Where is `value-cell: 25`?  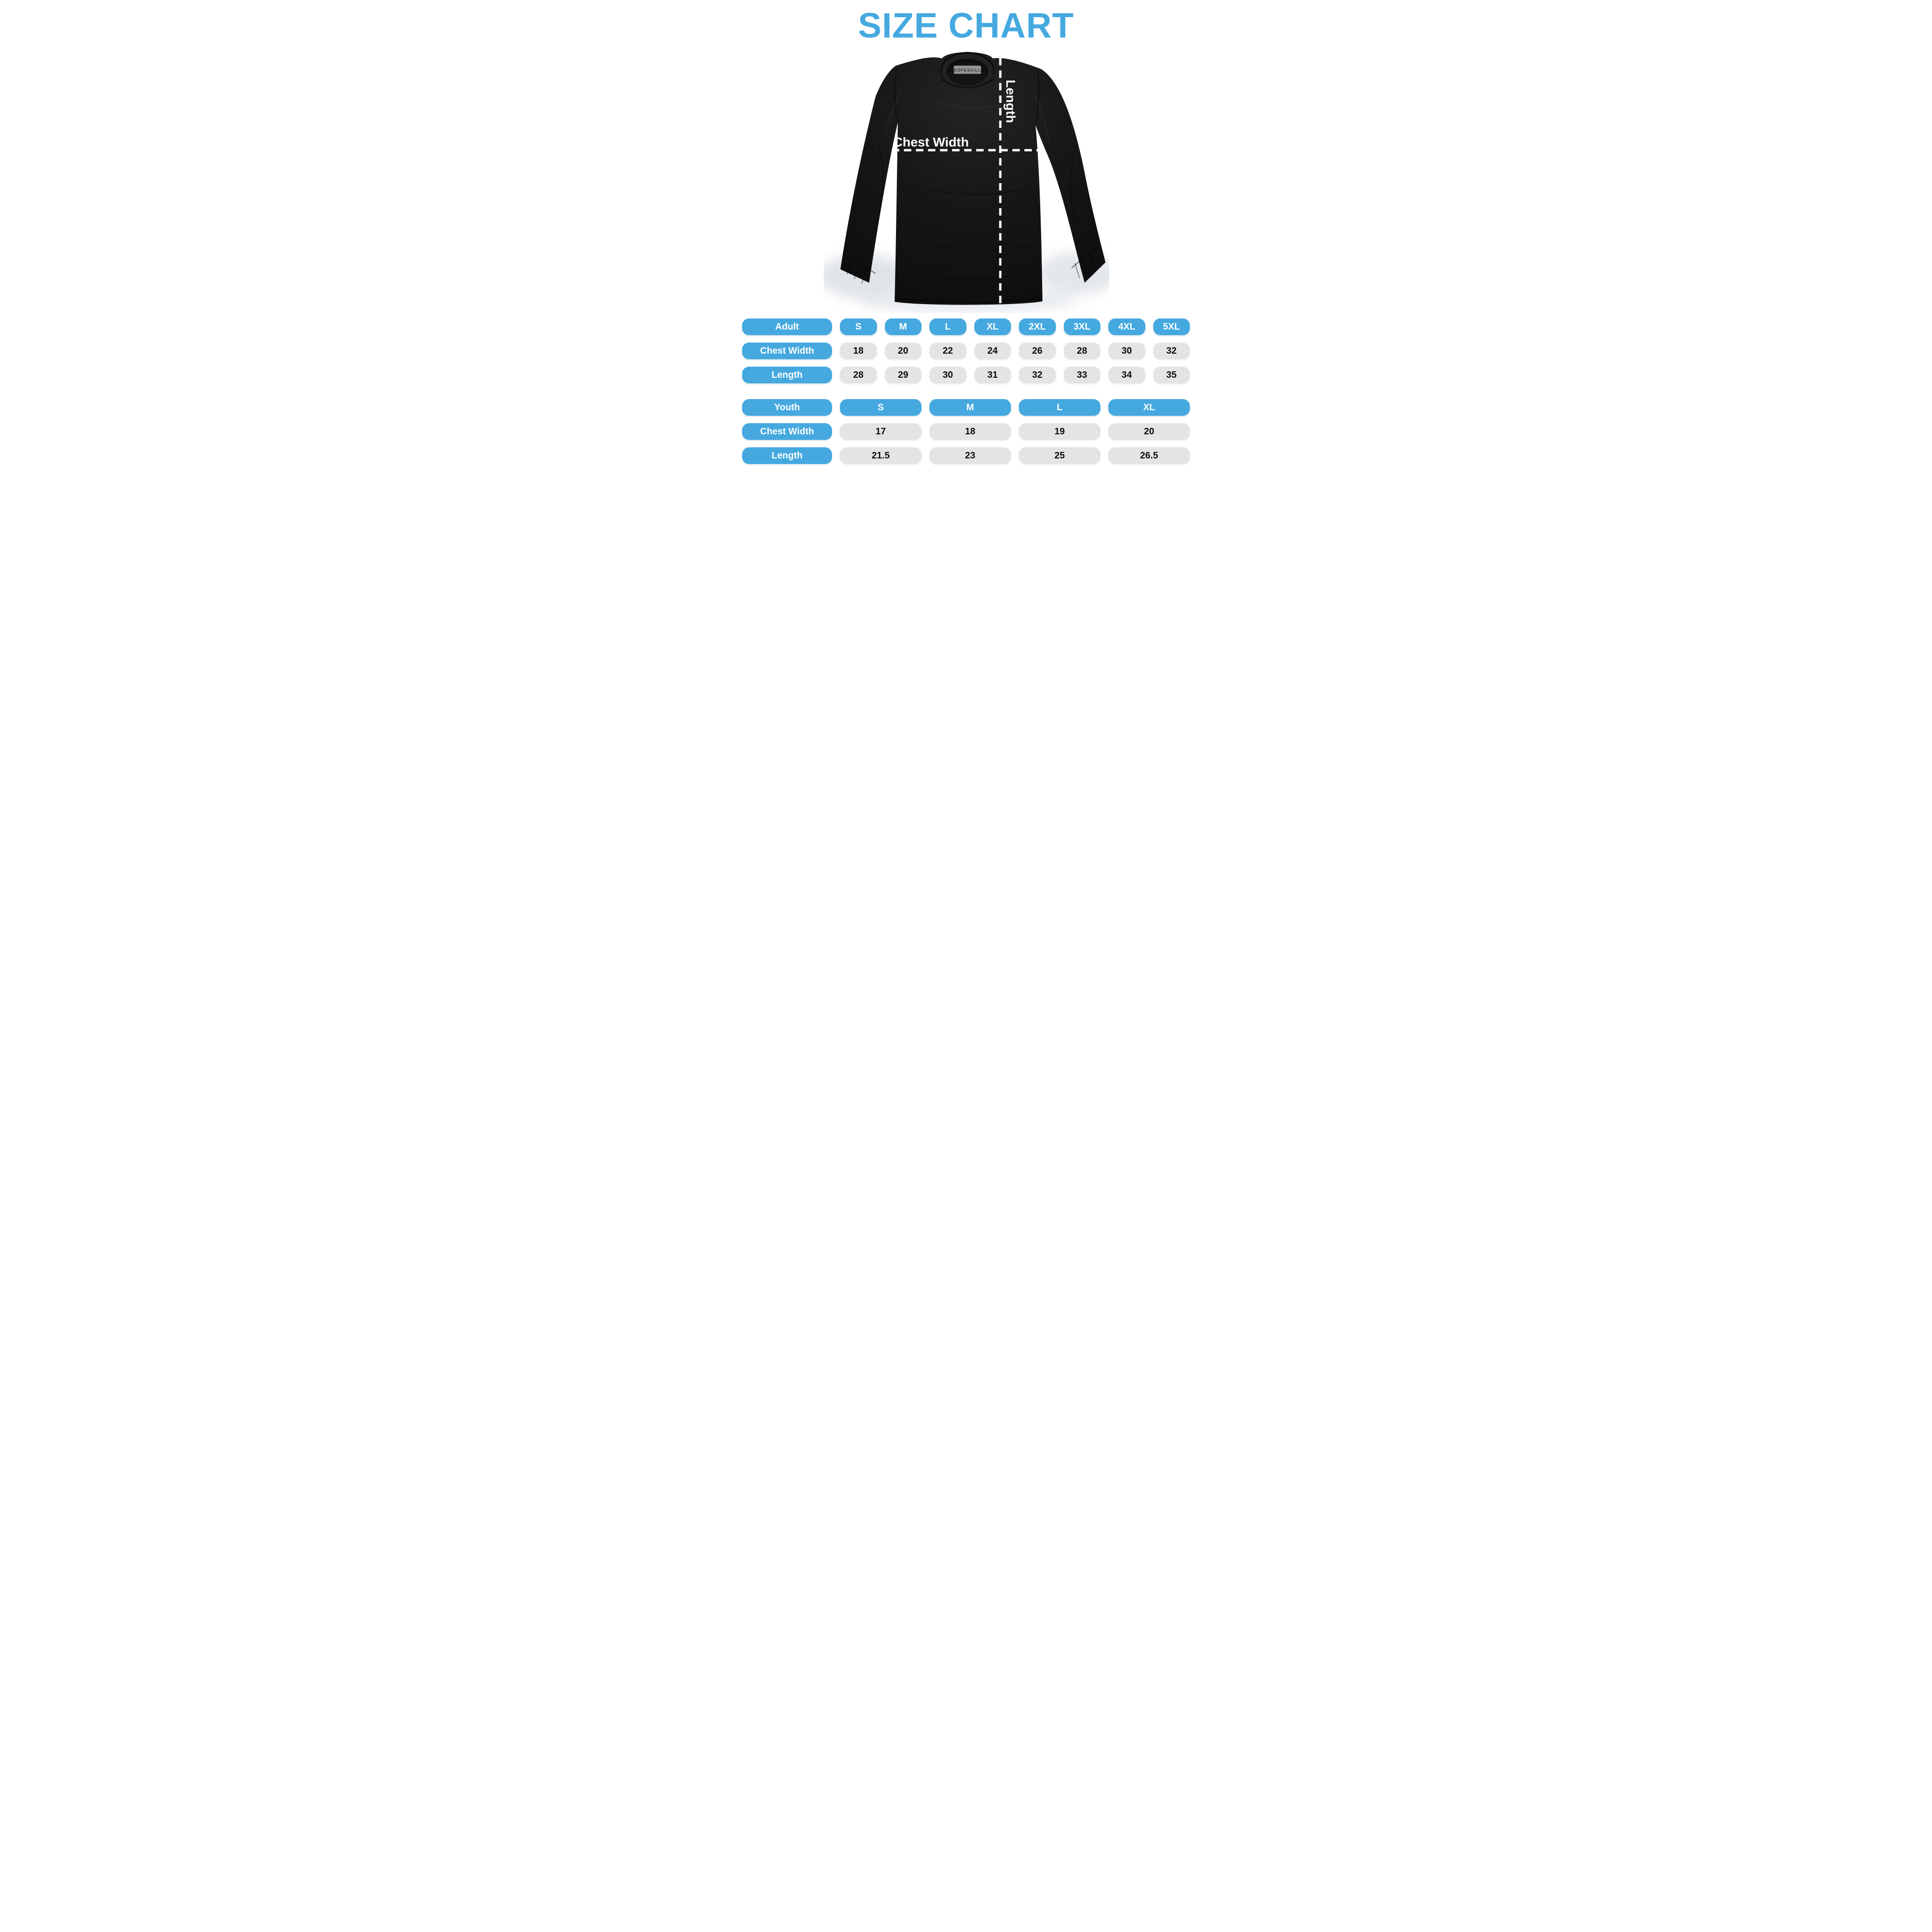 value-cell: 25 is located at coordinates (1059, 455).